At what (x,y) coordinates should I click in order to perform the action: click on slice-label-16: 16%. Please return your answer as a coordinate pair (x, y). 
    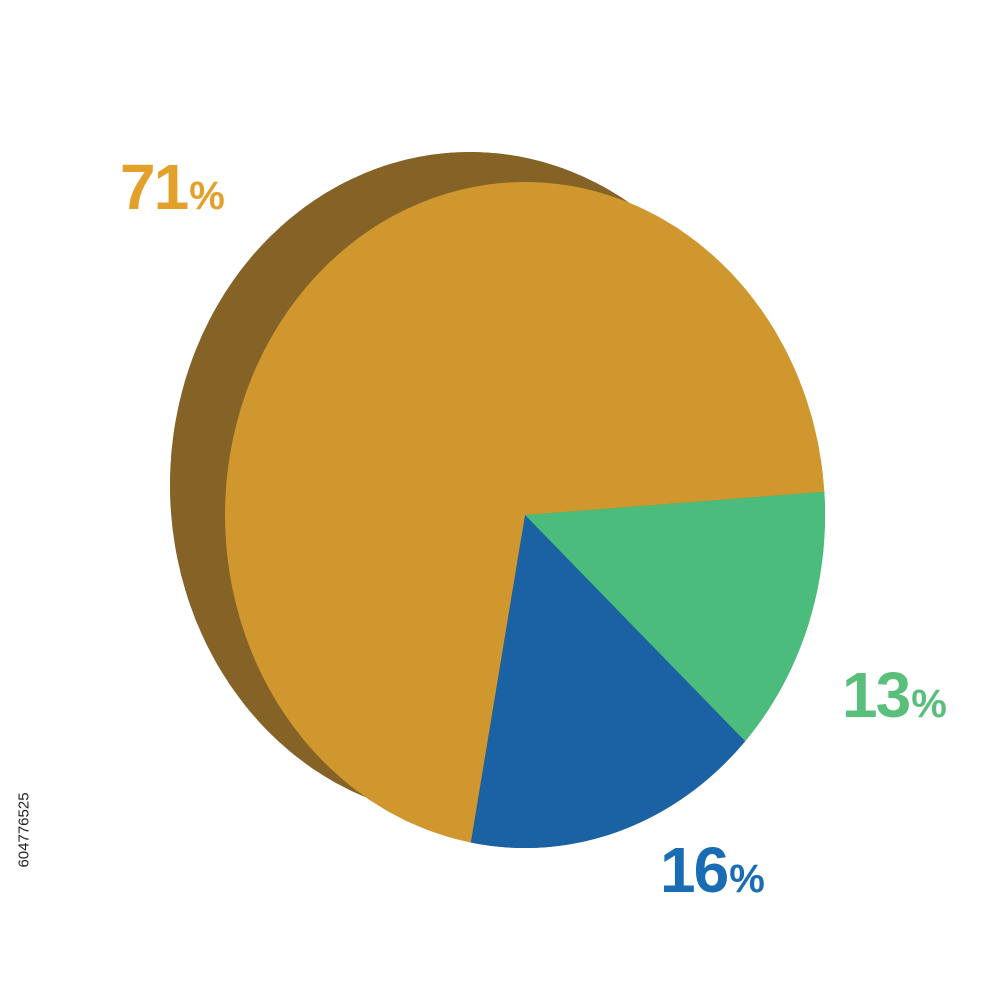
    Looking at the image, I should click on (712, 870).